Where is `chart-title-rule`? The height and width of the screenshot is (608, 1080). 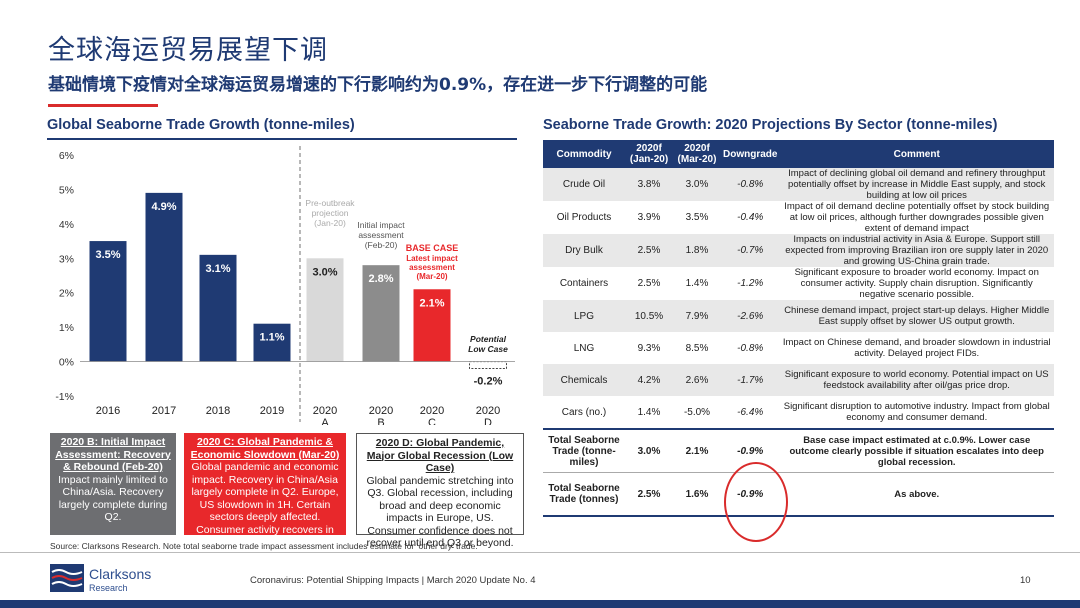 chart-title-rule is located at coordinates (282, 139).